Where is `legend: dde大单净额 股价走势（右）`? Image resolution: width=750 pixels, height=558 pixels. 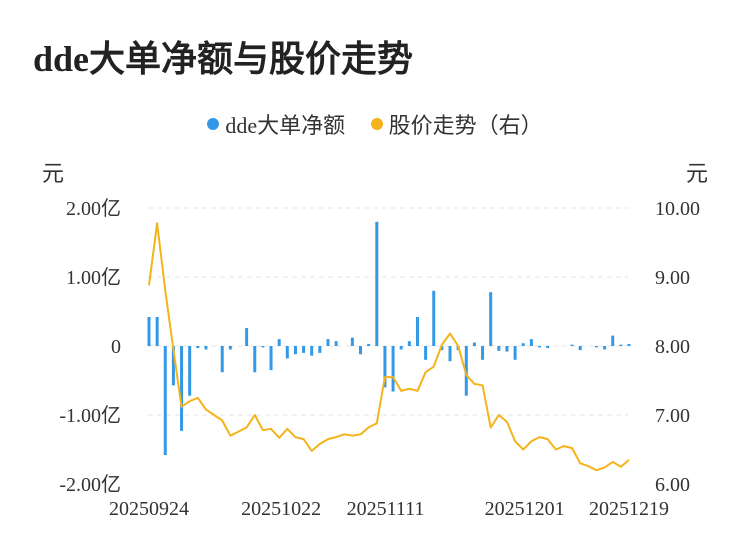
legend: dde大单净额 股价走势（右） is located at coordinates (375, 124).